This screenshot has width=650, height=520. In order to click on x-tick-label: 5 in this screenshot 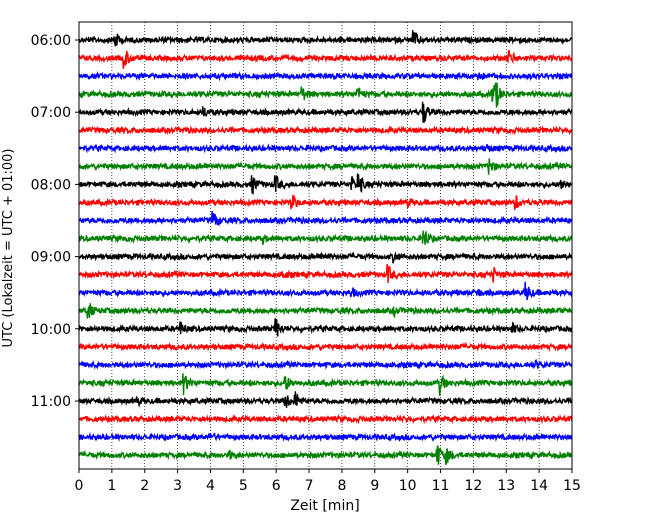, I will do `click(243, 486)`.